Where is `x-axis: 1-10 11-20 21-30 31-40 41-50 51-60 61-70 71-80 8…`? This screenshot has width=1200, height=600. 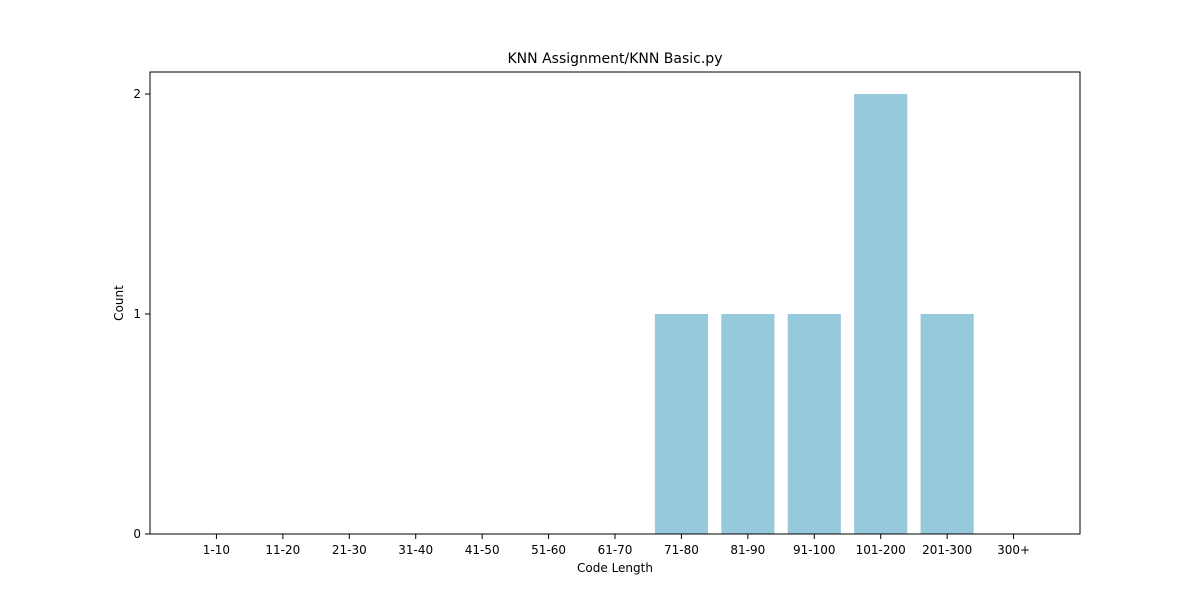
x-axis: 1-10 11-20 21-30 31-40 41-50 51-60 61-70 71-80 8… is located at coordinates (616, 545).